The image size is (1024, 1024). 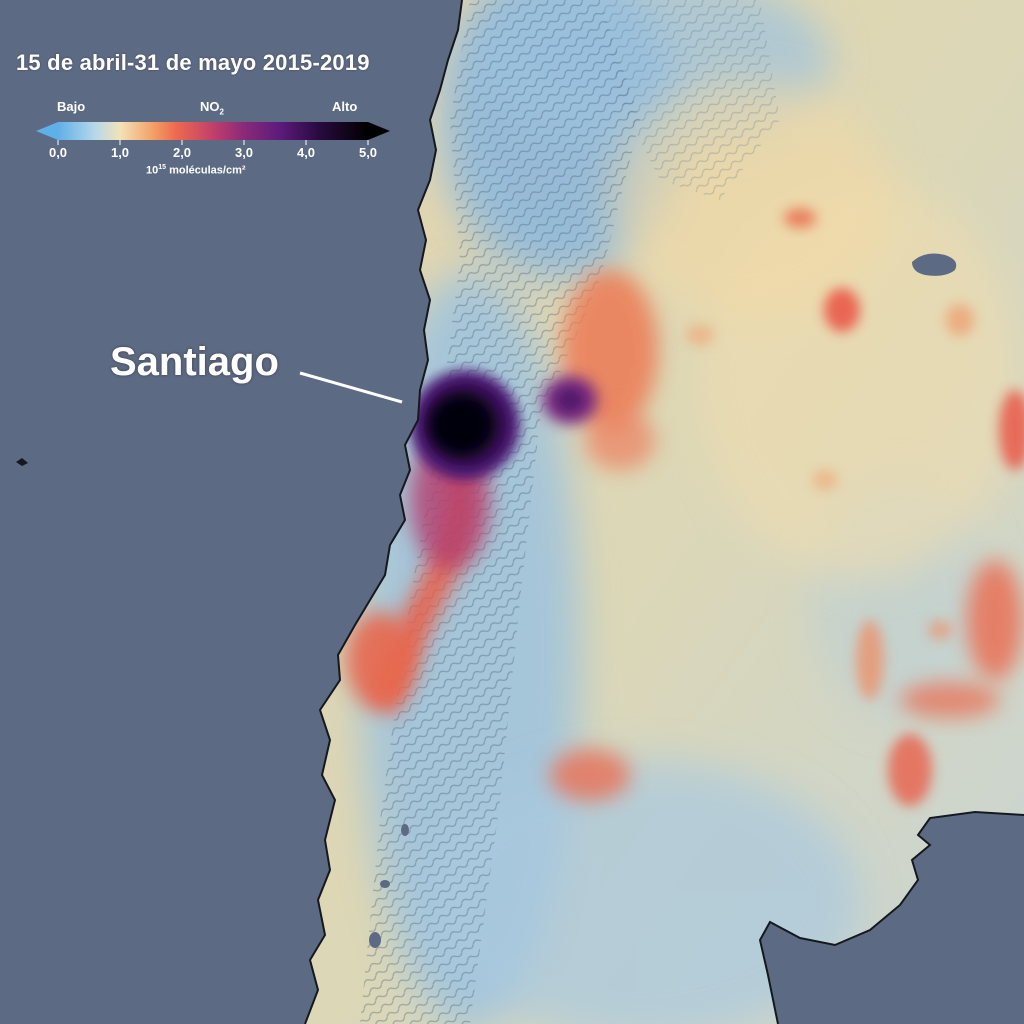 I want to click on map-title: 15 de abril-31 de mayo 2015-2019, so click(x=193, y=62).